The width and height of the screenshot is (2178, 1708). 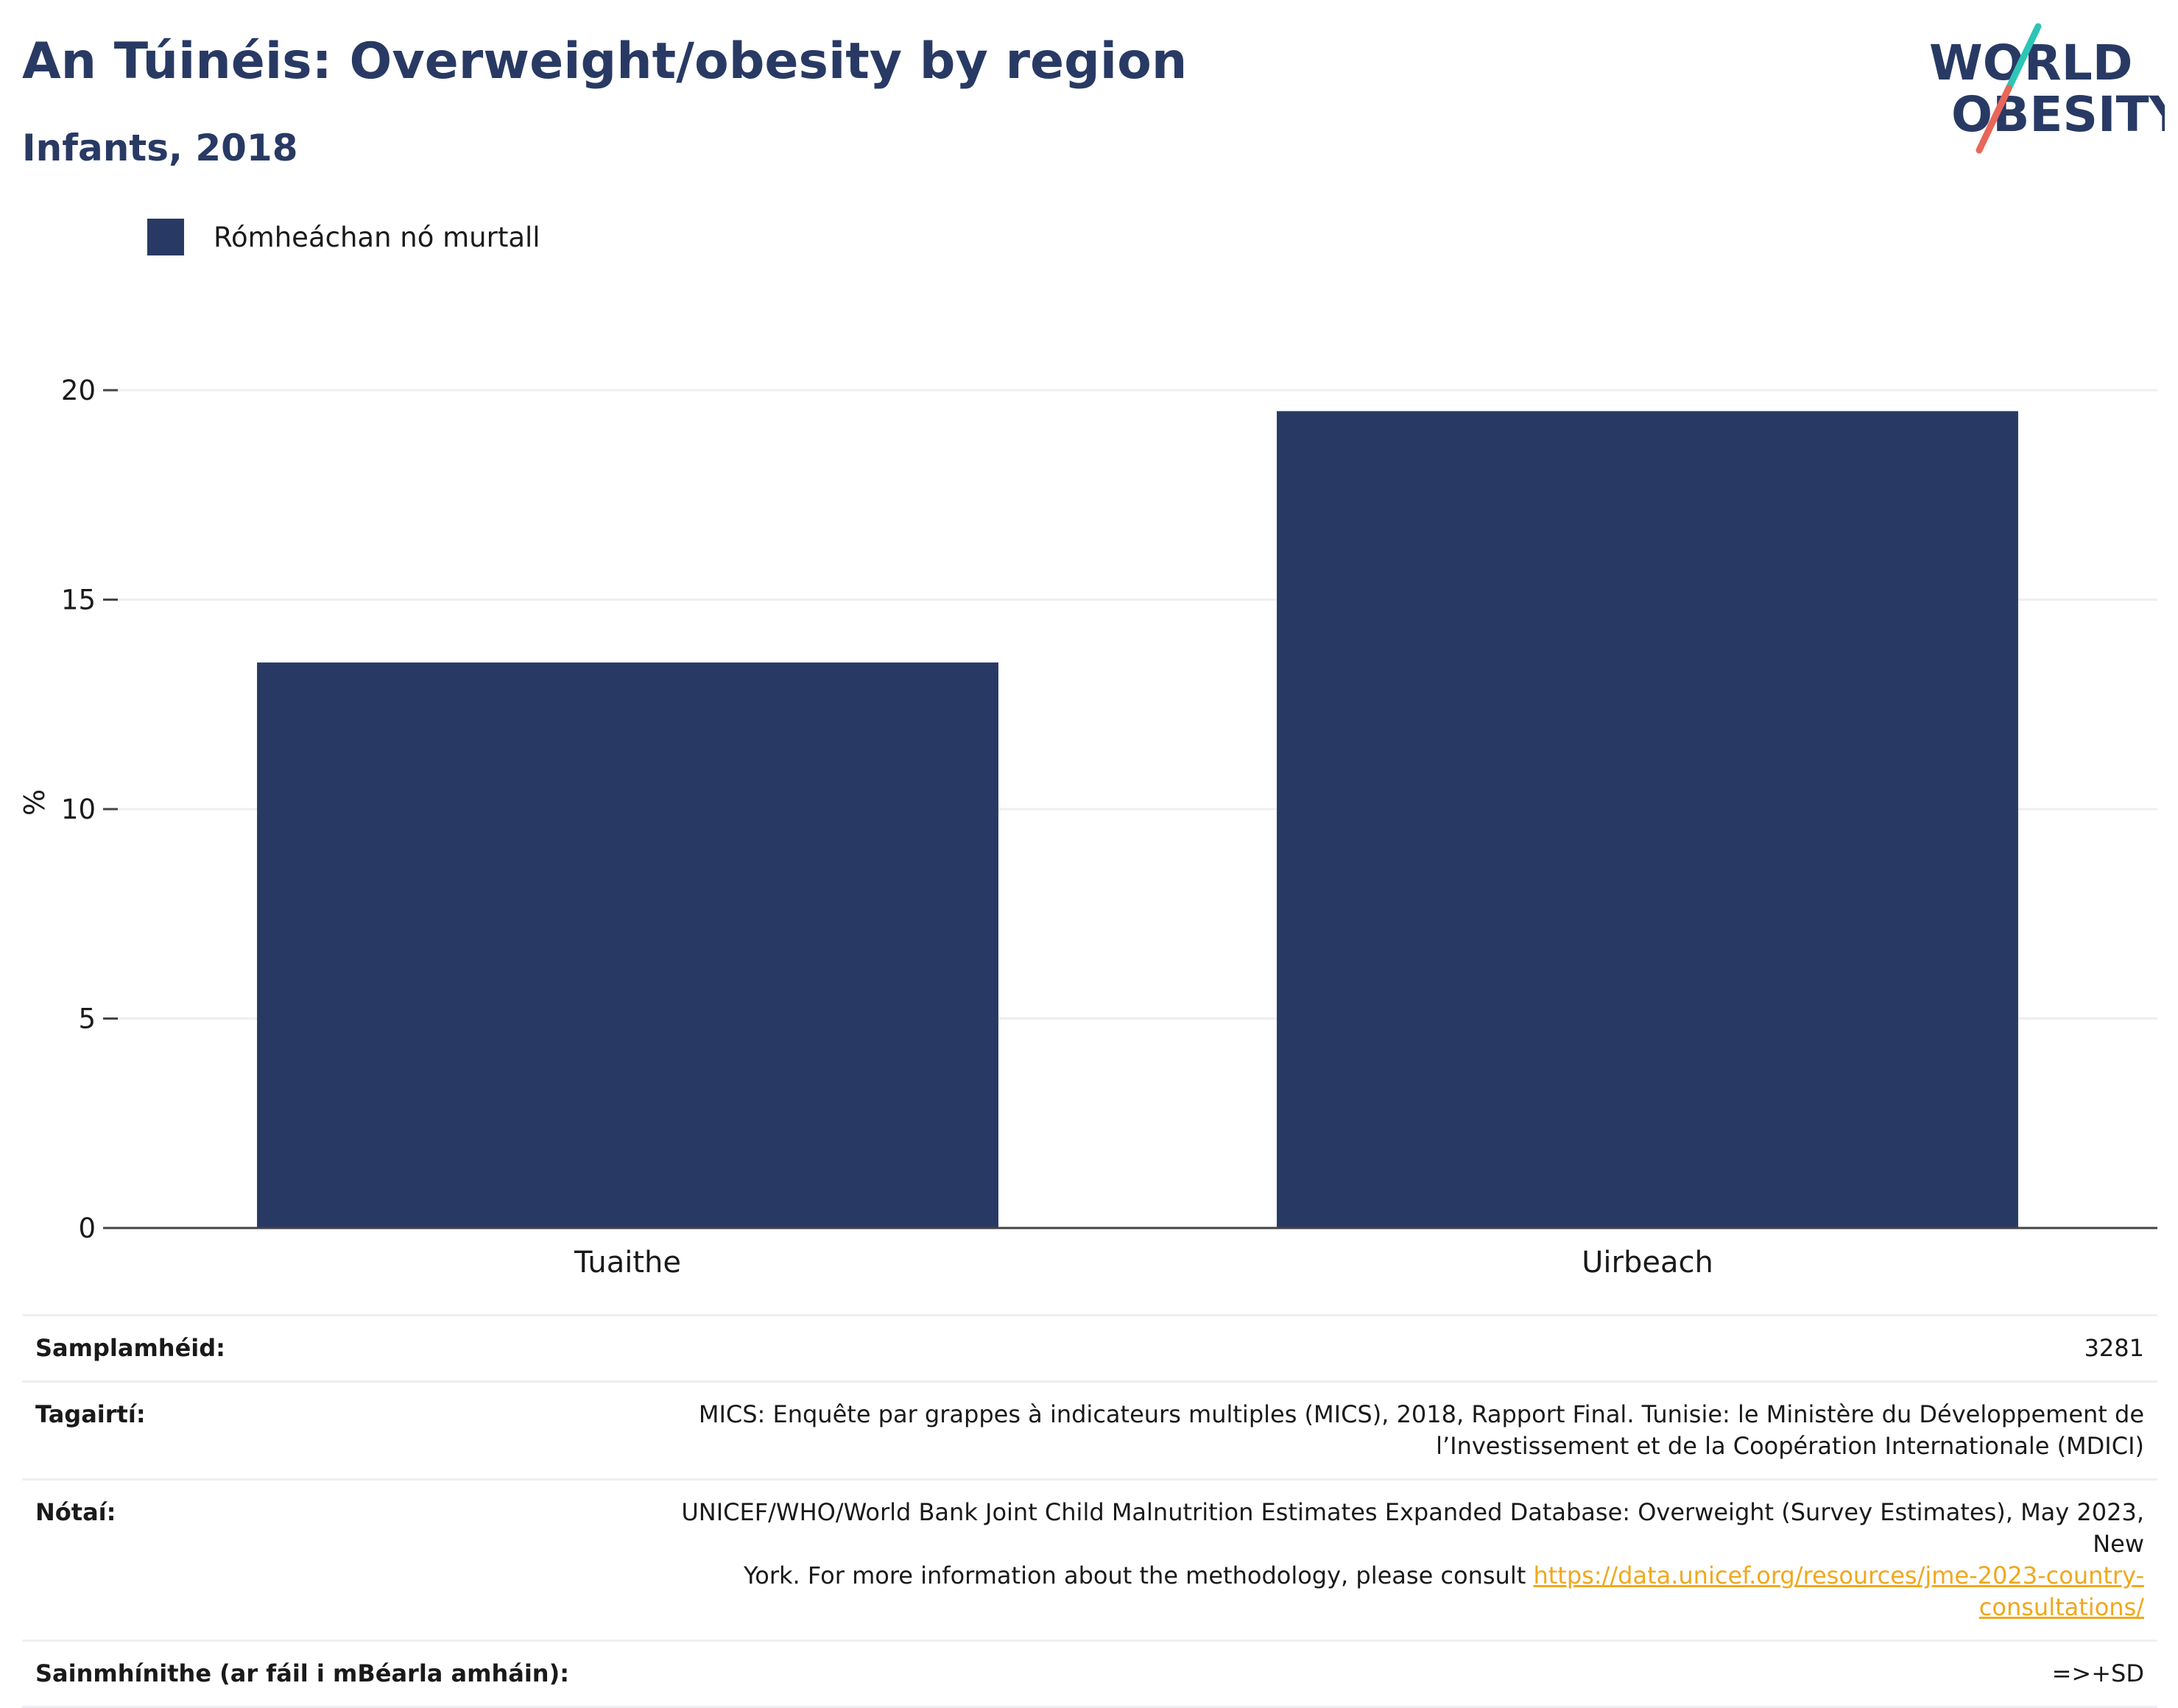 What do you see at coordinates (87, 1228) in the screenshot?
I see `y-tick-label: 0` at bounding box center [87, 1228].